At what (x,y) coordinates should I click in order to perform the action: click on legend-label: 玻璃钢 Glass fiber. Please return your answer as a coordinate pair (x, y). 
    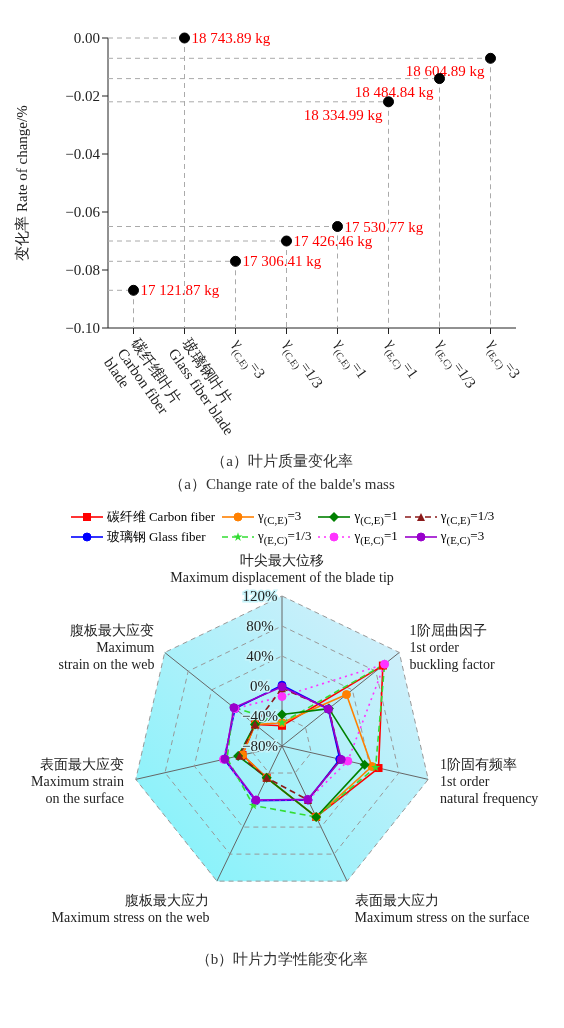
    Looking at the image, I should click on (156, 537).